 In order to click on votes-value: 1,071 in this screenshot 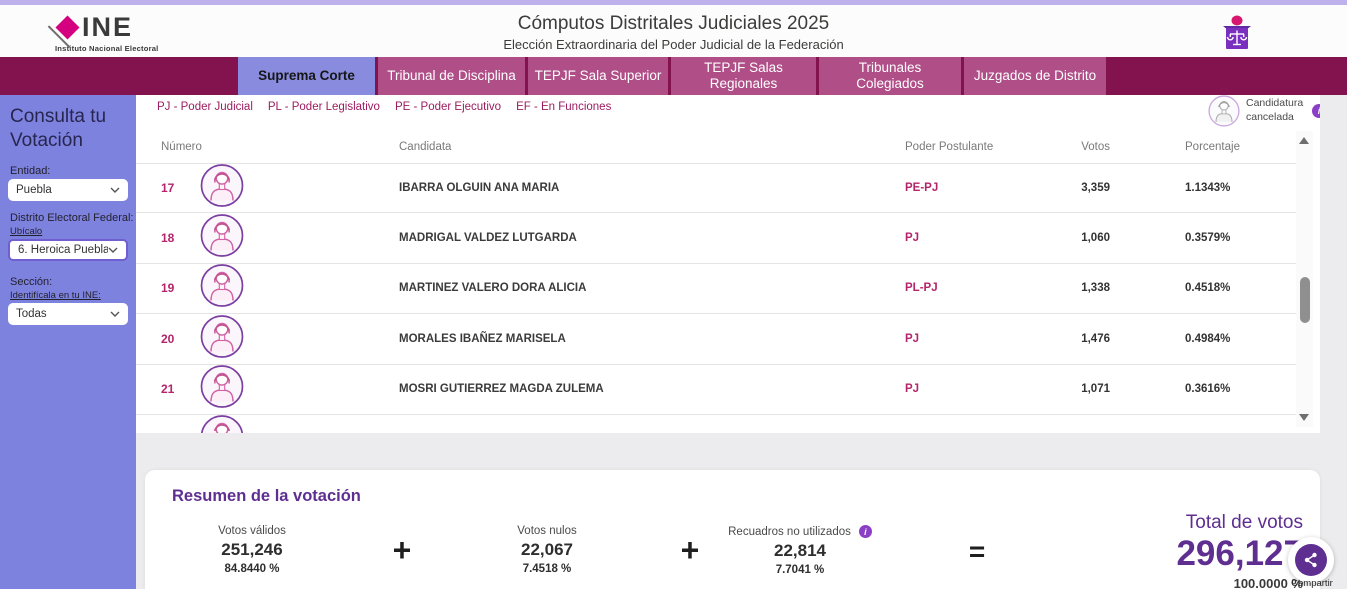, I will do `click(1095, 389)`.